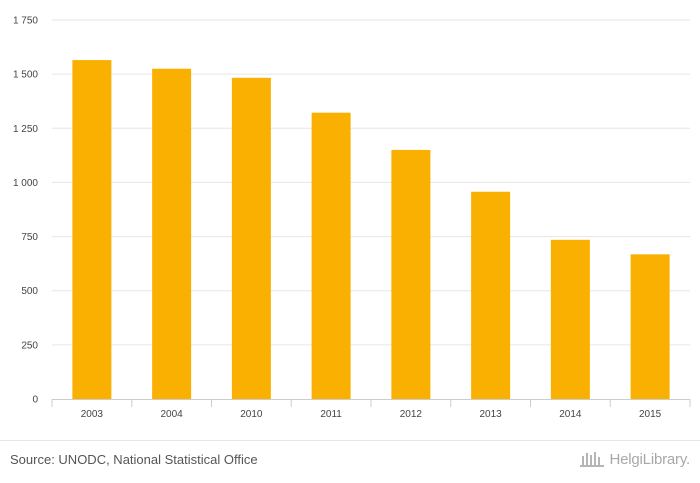 This screenshot has width=700, height=483. I want to click on x-tick-label: 2004, so click(172, 414).